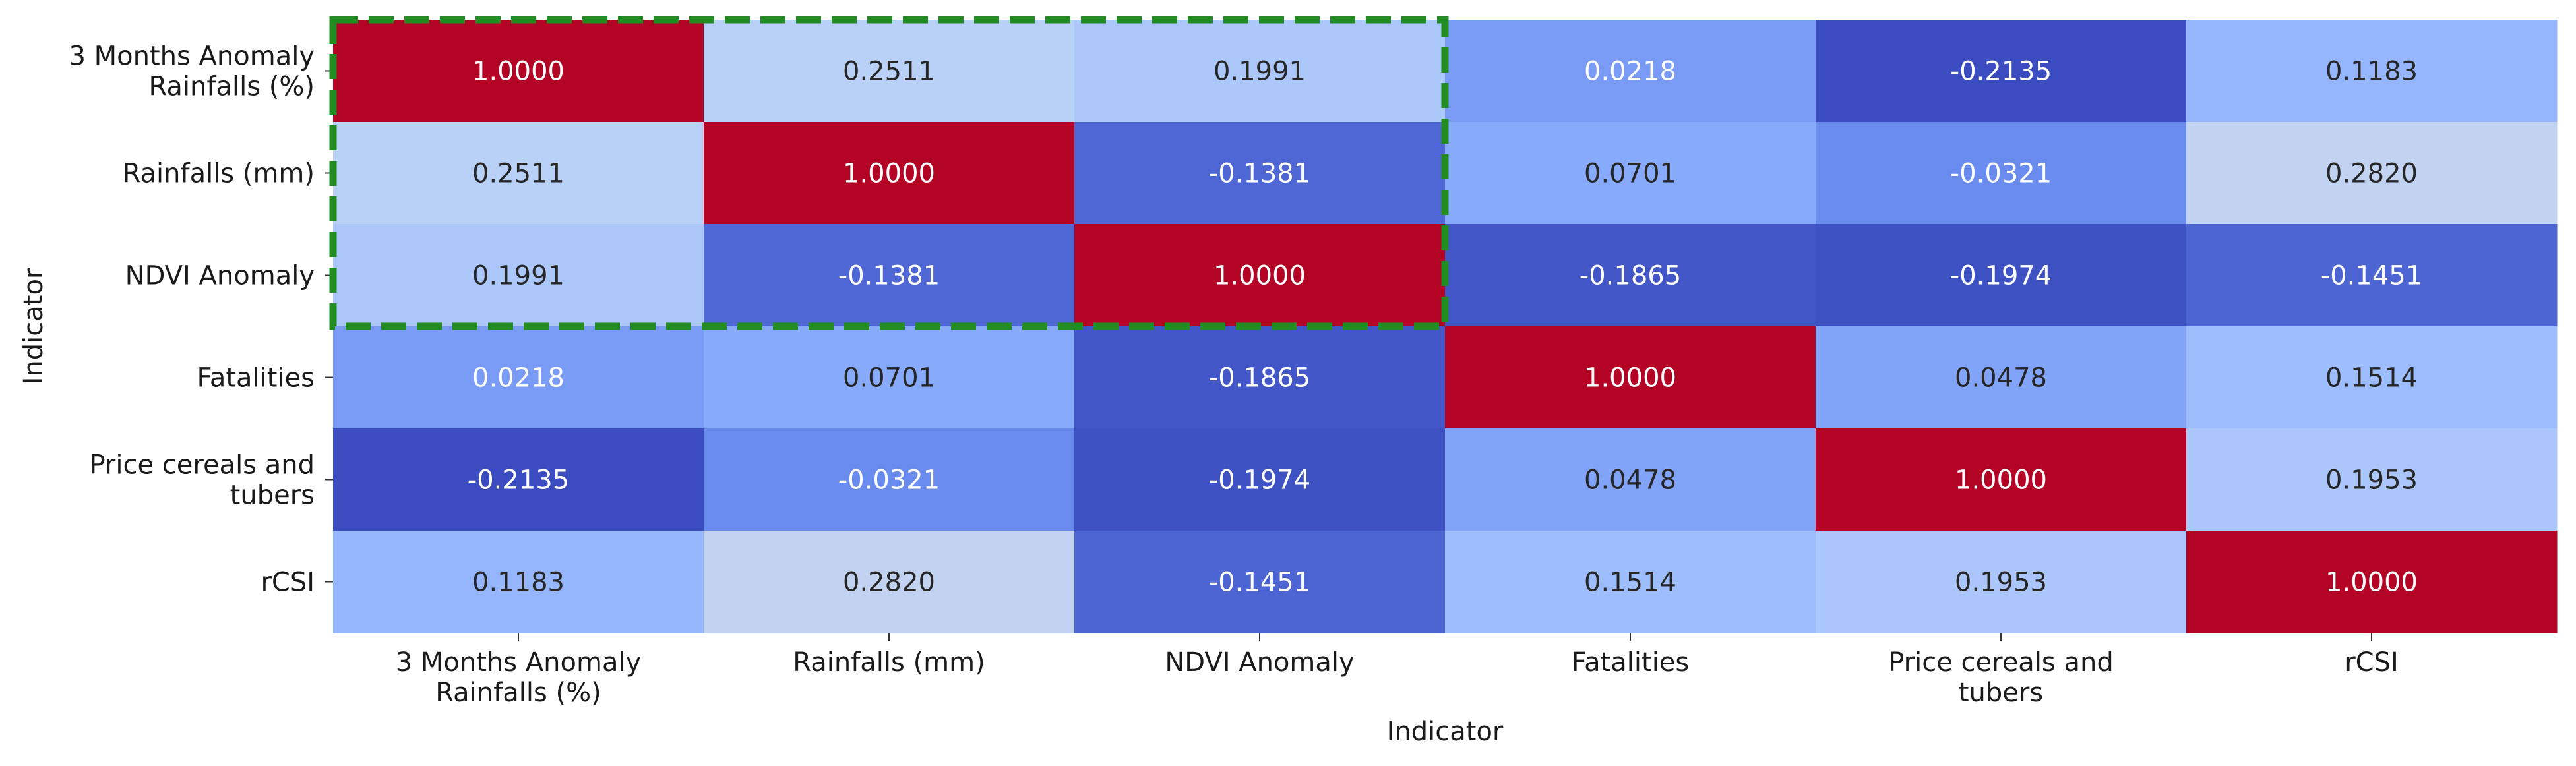 The image size is (2576, 766). I want to click on heatmap-cell-r3-c1, so click(889, 377).